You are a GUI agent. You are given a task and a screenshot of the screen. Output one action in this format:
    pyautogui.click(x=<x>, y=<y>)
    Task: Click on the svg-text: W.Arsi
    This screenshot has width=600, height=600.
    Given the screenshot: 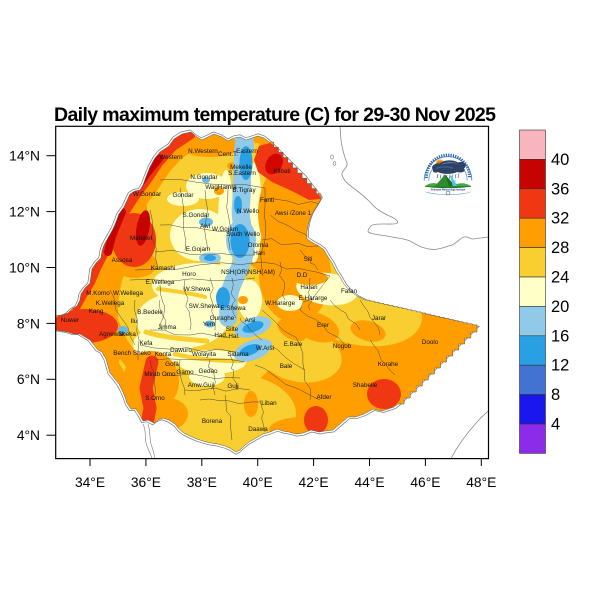 What is the action you would take?
    pyautogui.click(x=265, y=348)
    